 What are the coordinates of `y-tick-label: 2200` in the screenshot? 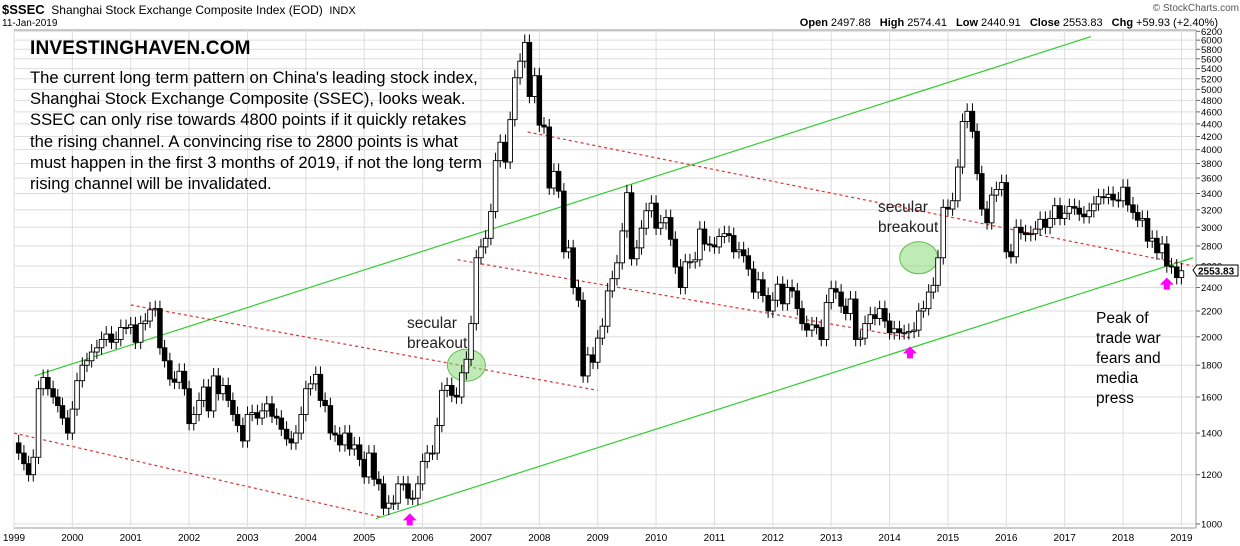 It's located at (1211, 312).